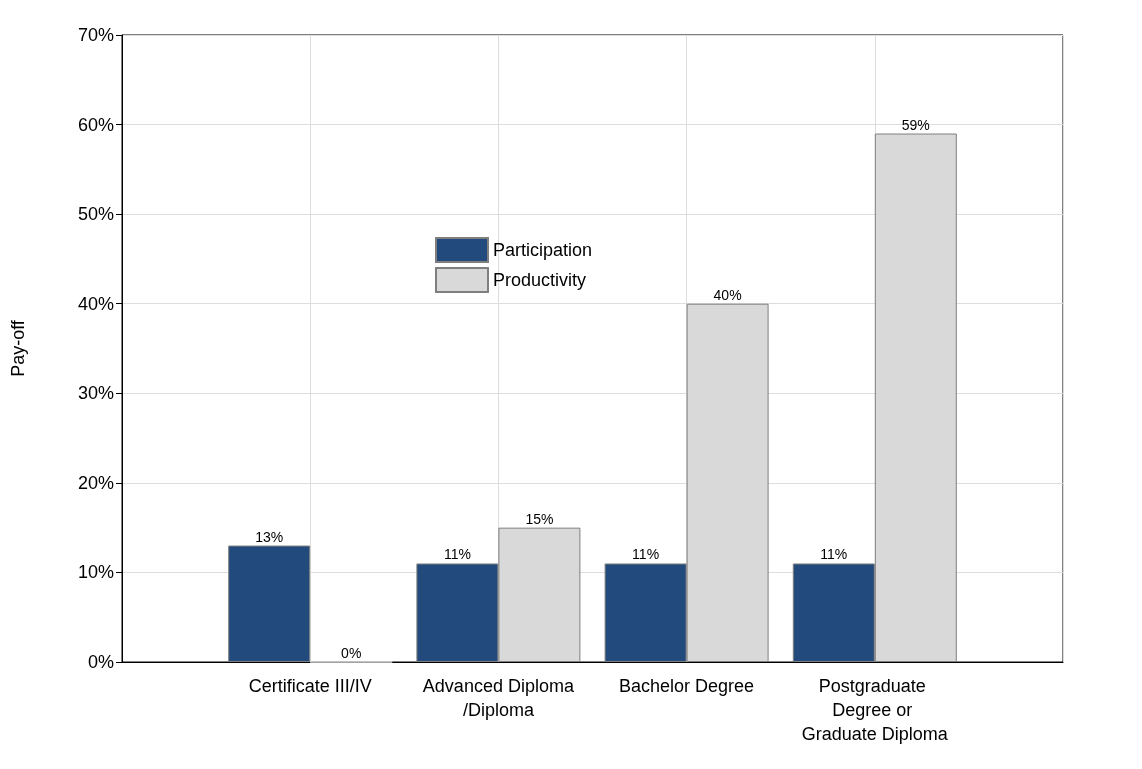 This screenshot has height=769, width=1142. What do you see at coordinates (95, 35) in the screenshot?
I see `y-tick-label: 70%` at bounding box center [95, 35].